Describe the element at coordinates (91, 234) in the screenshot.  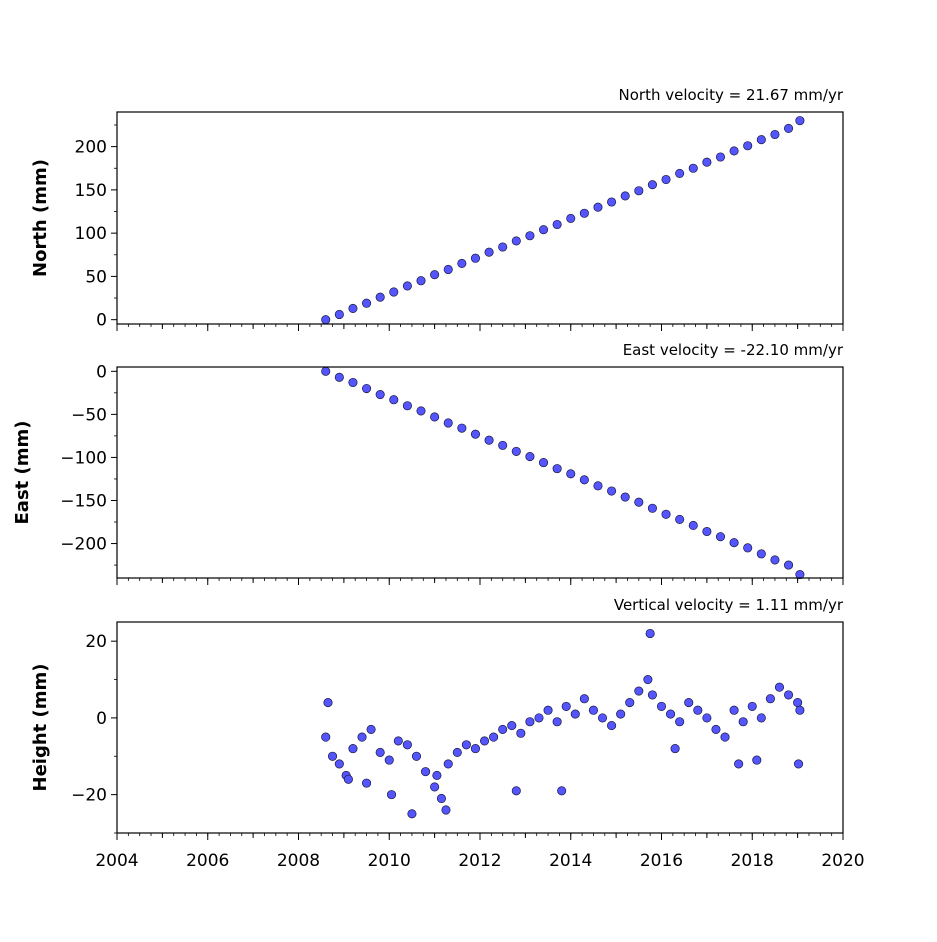
I see `north-ytick-label: 100` at that location.